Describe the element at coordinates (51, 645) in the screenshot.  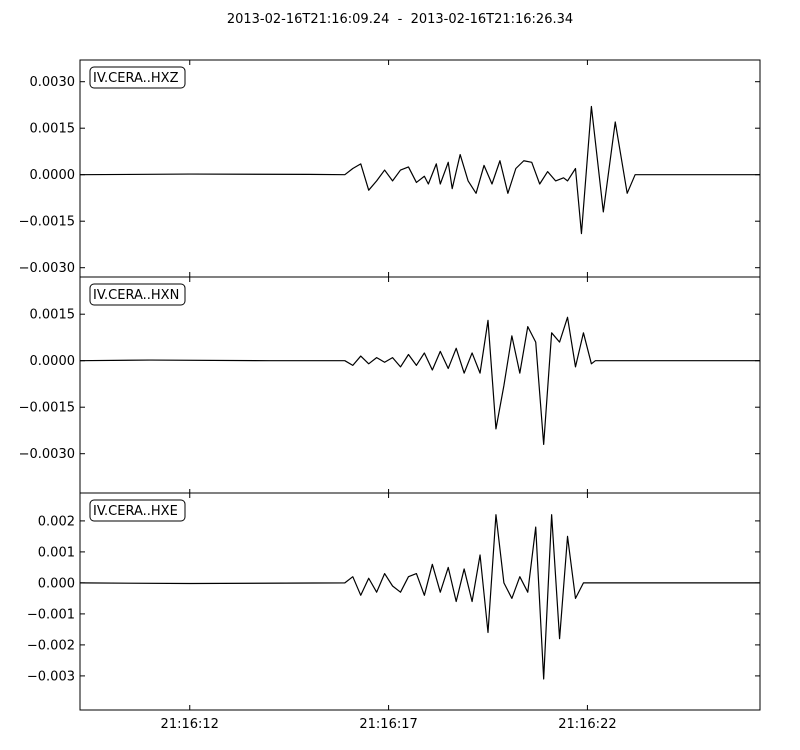
I see `y-tick-label: −0.002` at that location.